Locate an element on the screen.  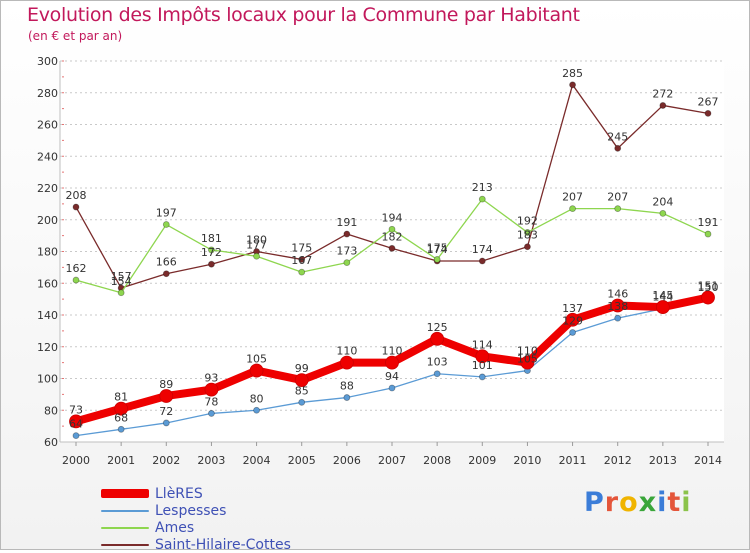
data-label: 162 is located at coordinates (76, 268).